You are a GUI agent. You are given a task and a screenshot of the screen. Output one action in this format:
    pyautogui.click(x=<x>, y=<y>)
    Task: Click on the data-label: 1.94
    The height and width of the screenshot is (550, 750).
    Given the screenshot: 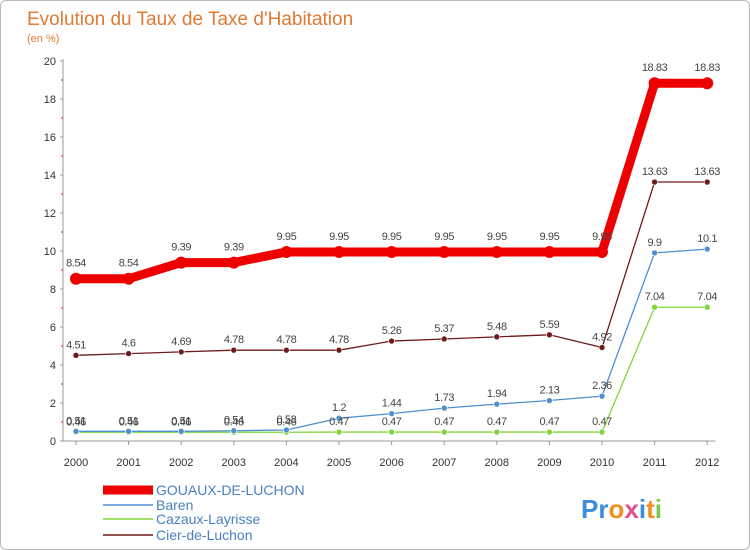 What is the action you would take?
    pyautogui.click(x=497, y=394)
    